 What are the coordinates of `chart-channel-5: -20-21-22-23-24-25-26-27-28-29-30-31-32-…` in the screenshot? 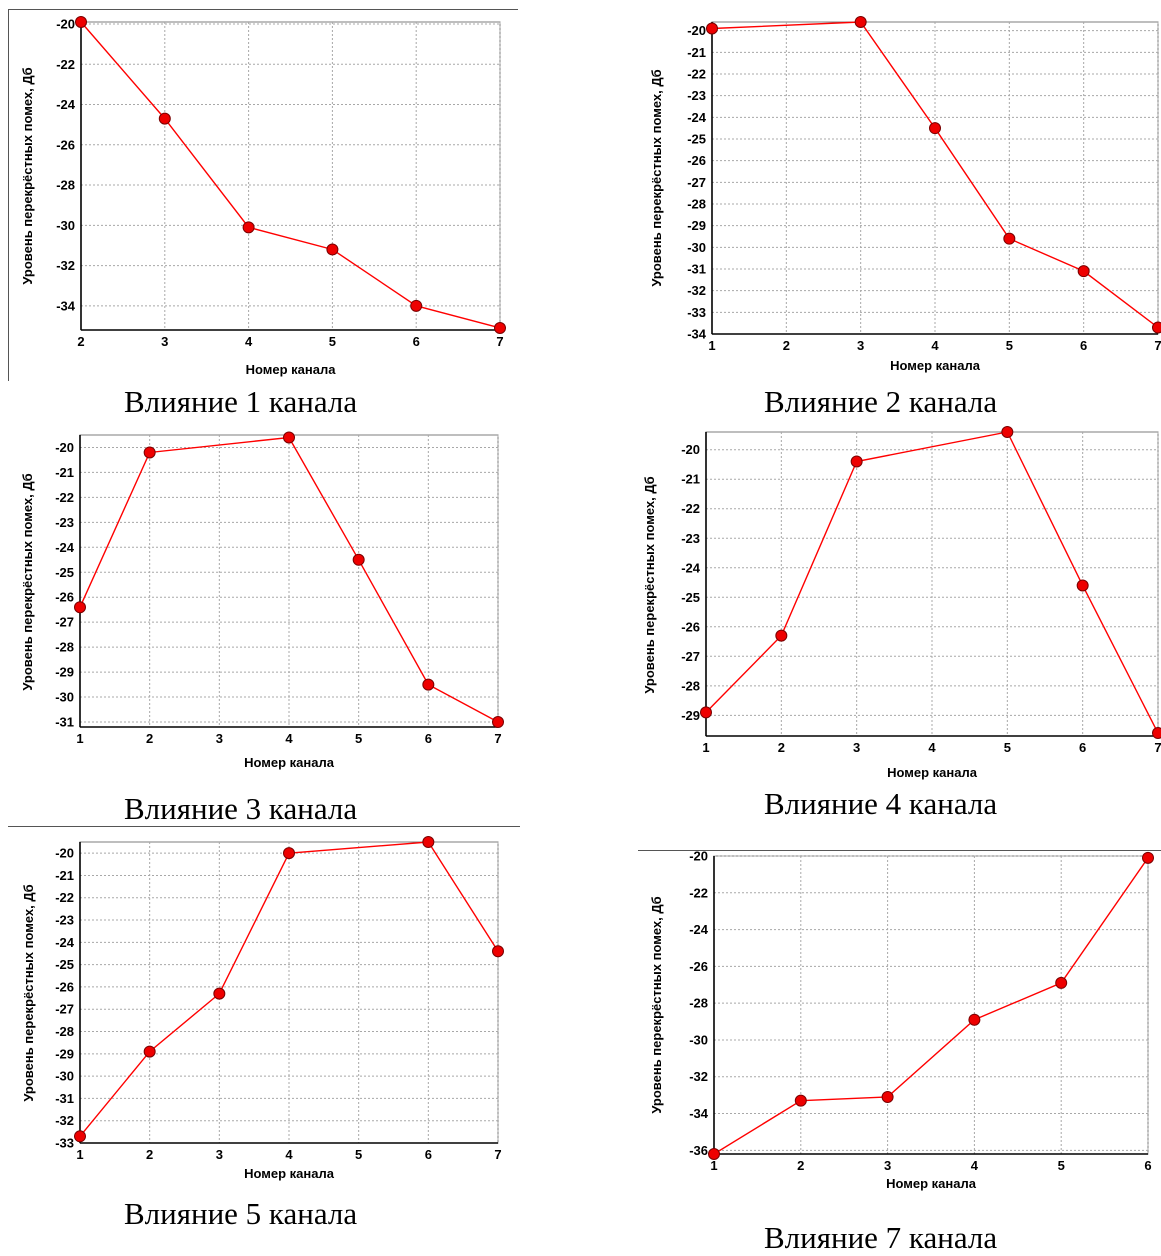 It's located at (260, 1005).